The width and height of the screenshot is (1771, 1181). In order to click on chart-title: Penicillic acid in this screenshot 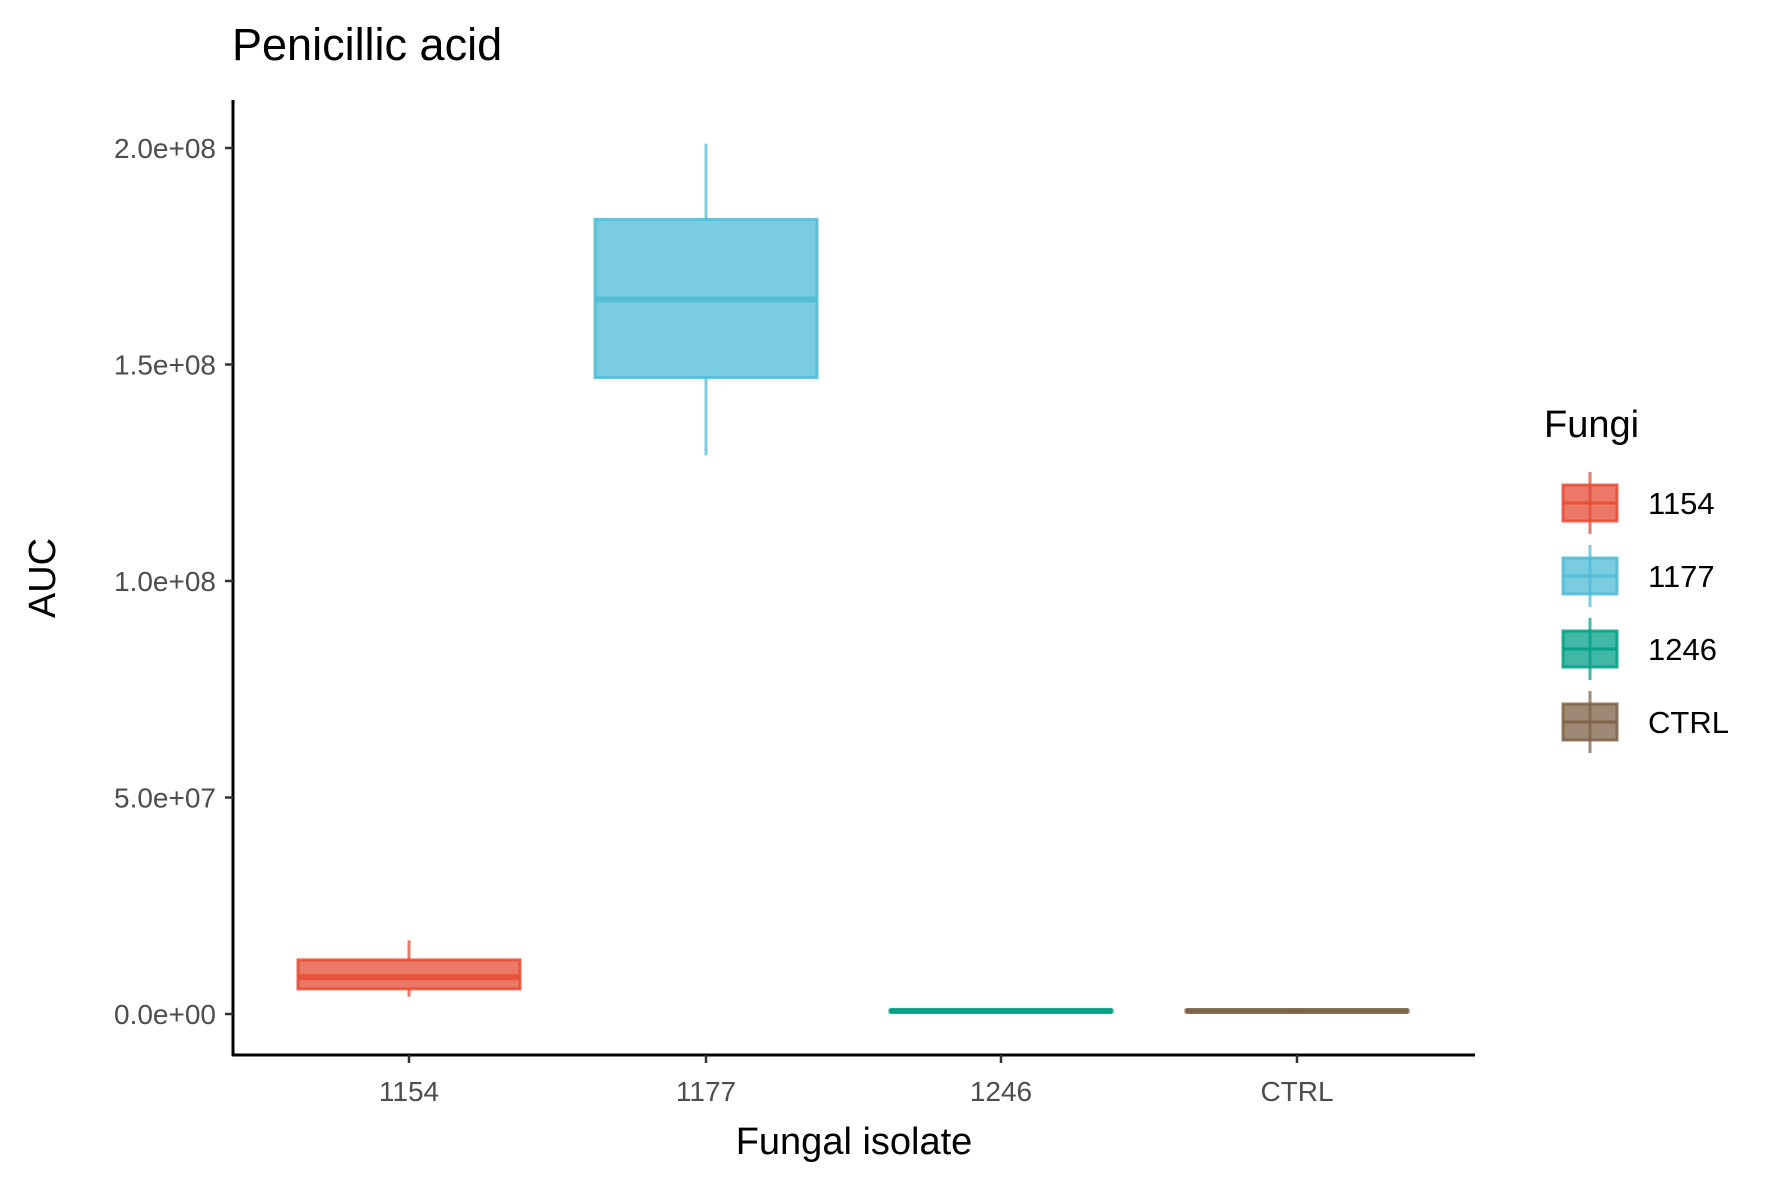, I will do `click(367, 44)`.